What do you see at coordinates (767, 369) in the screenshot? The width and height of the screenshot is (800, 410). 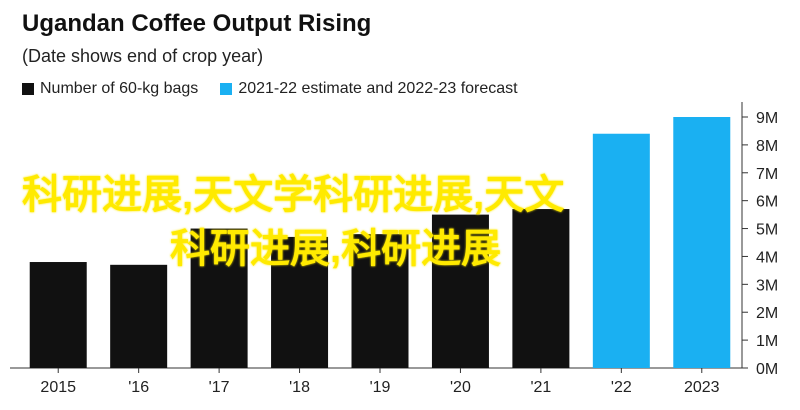 I see `y-tick-label: 0M` at bounding box center [767, 369].